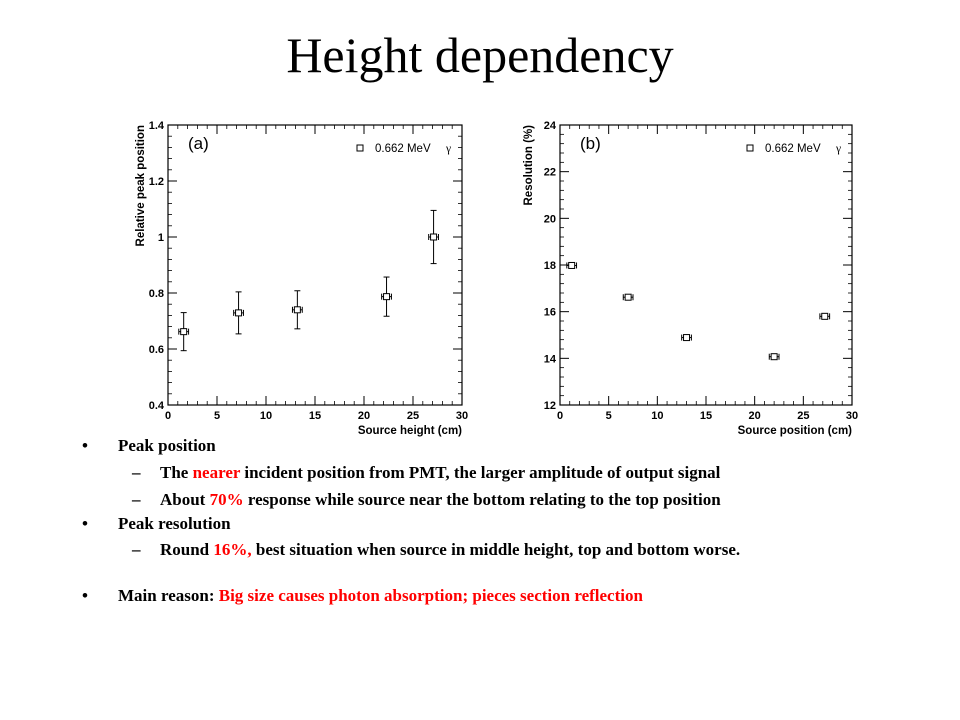  I want to click on y-tick-label: 24, so click(550, 126).